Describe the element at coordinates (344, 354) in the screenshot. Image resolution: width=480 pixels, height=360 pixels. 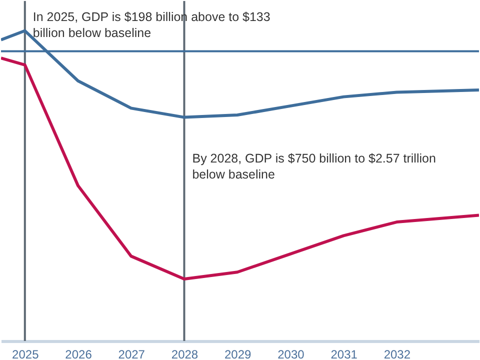
I see `x-tick-label: 2031` at that location.